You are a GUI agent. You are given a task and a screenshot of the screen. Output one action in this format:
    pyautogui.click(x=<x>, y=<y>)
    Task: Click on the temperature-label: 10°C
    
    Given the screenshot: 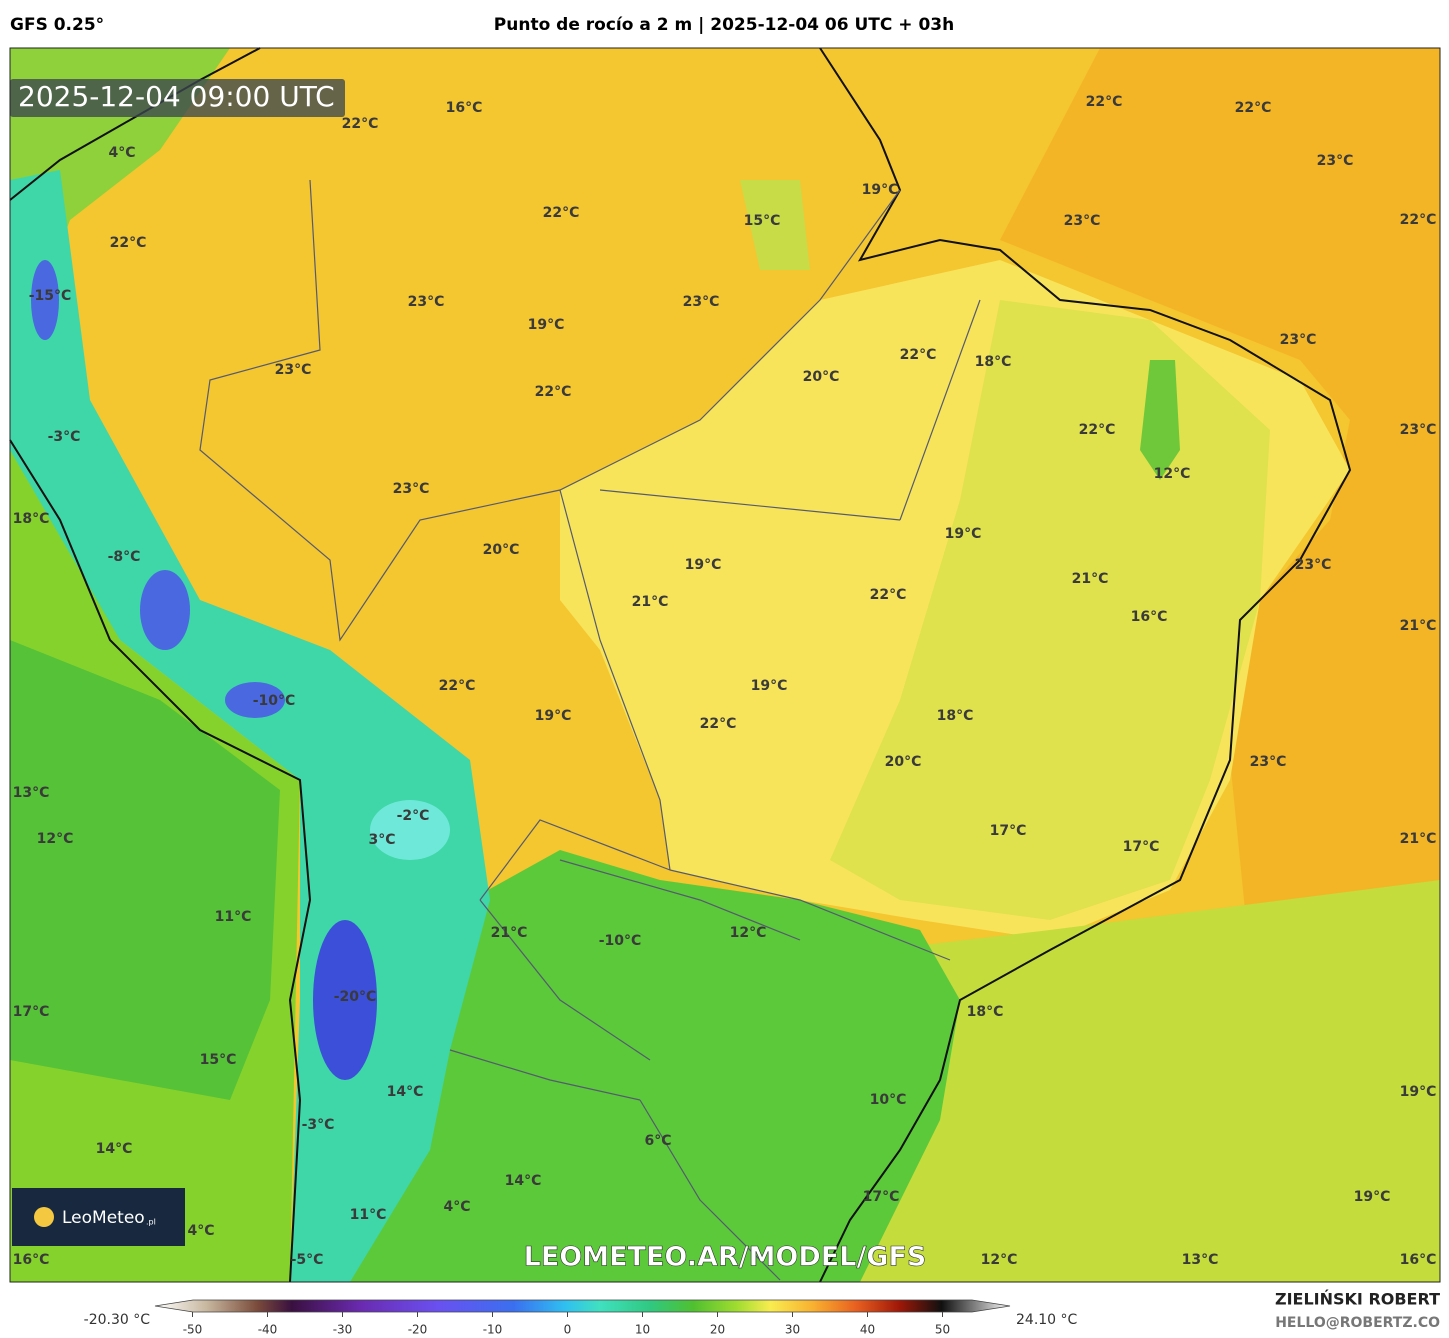 What is the action you would take?
    pyautogui.click(x=888, y=1100)
    